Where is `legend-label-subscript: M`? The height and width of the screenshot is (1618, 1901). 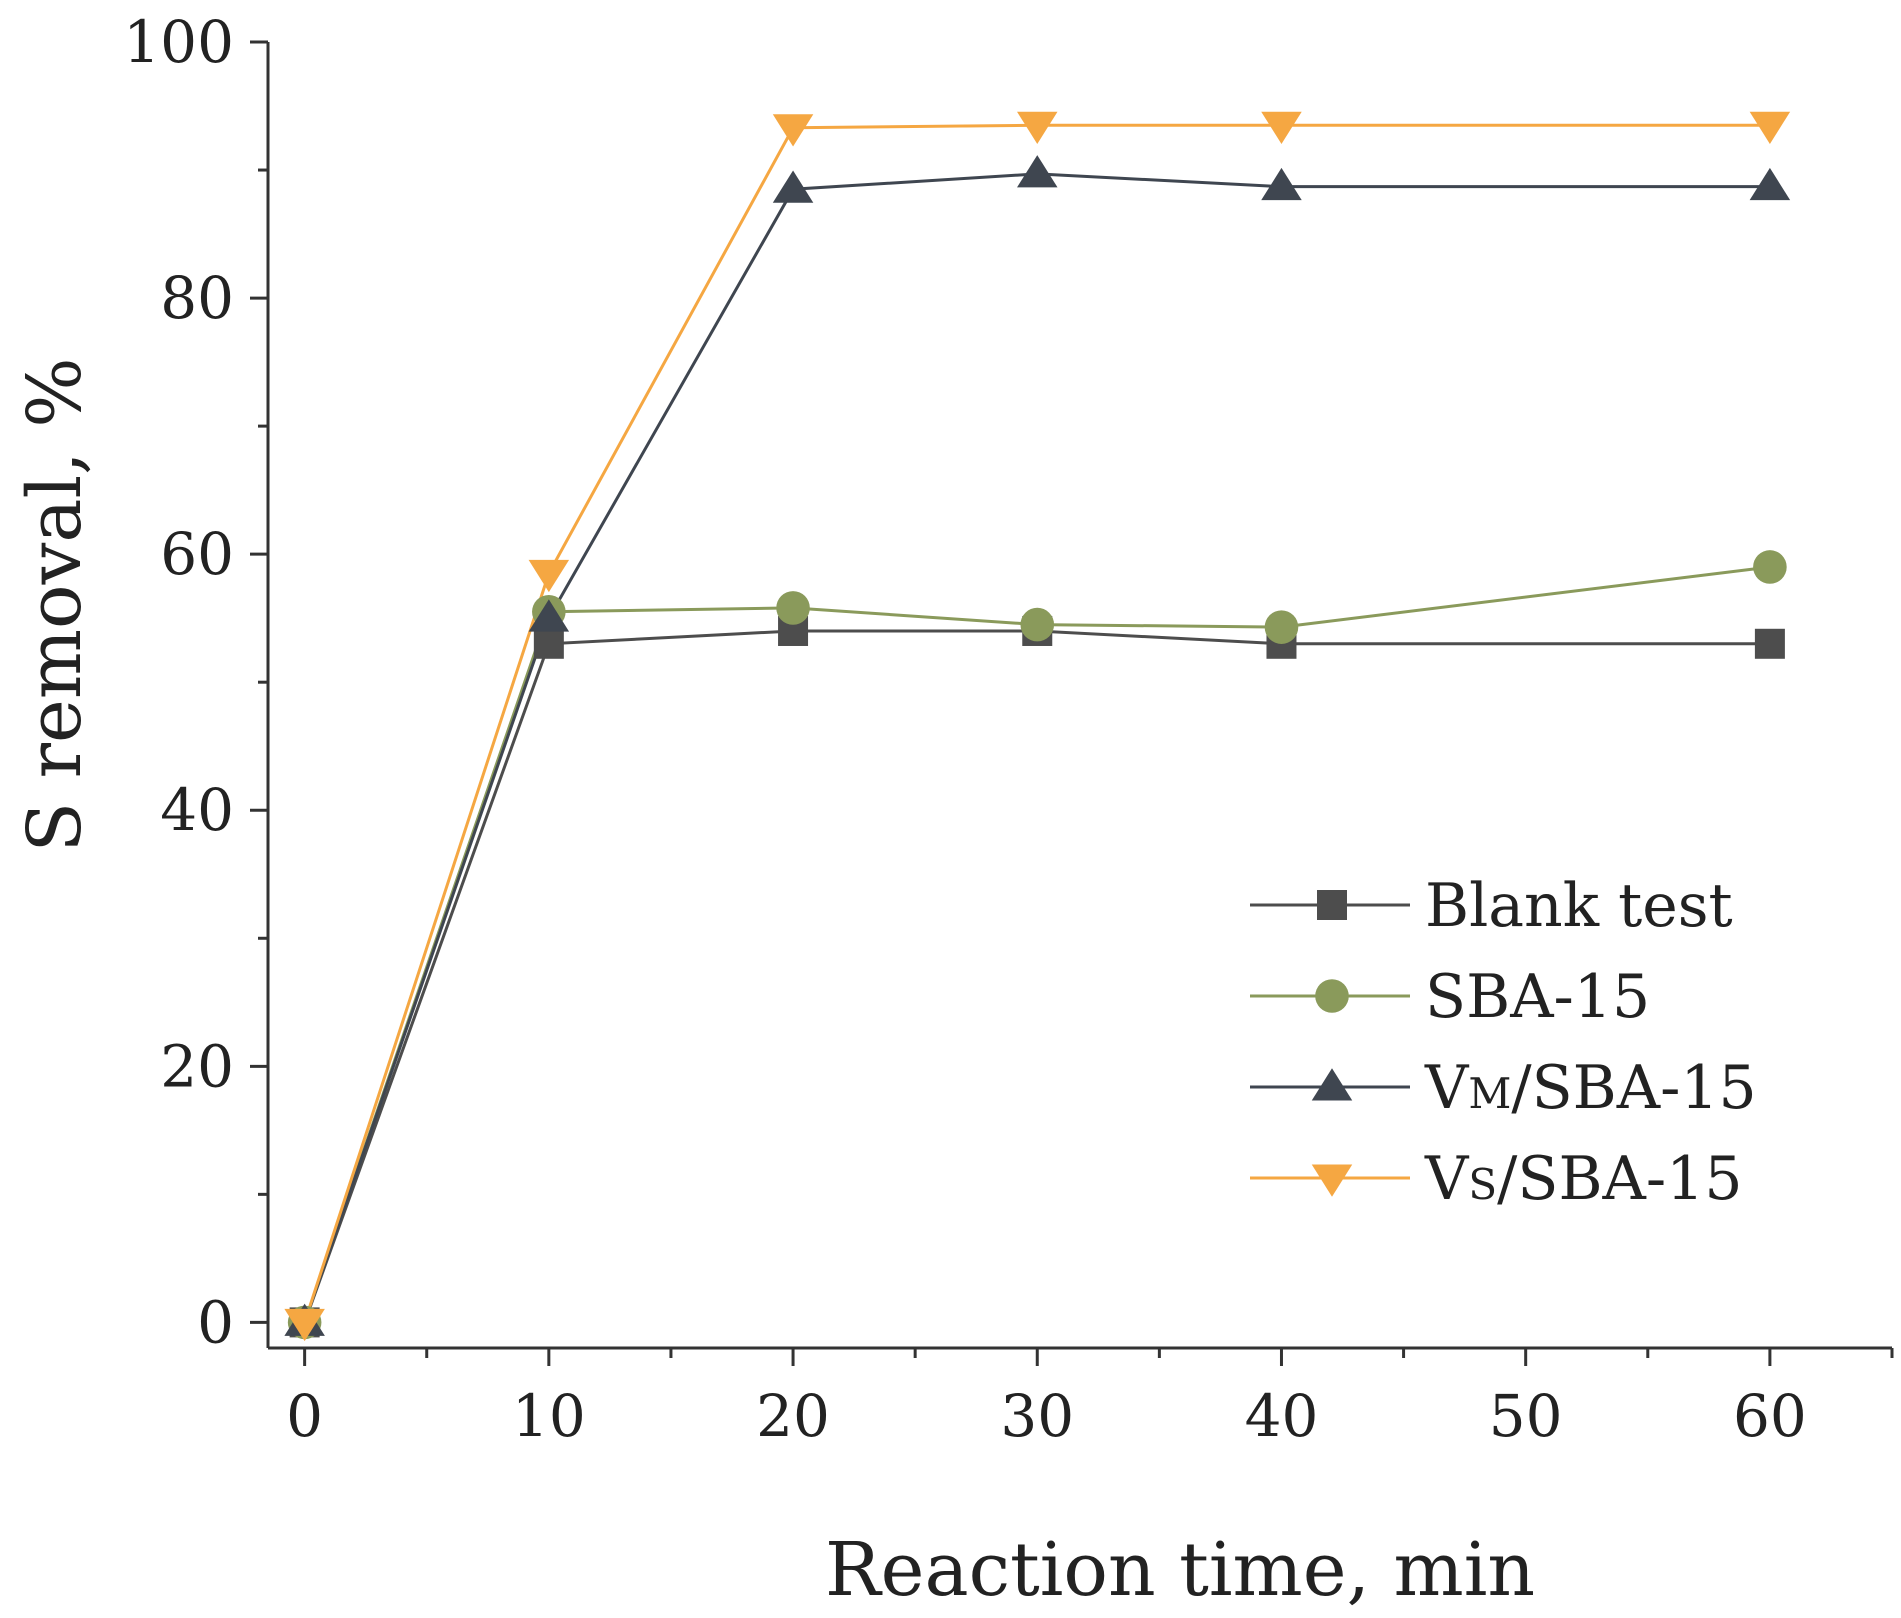 legend-label-subscript: M is located at coordinates (1489, 1093).